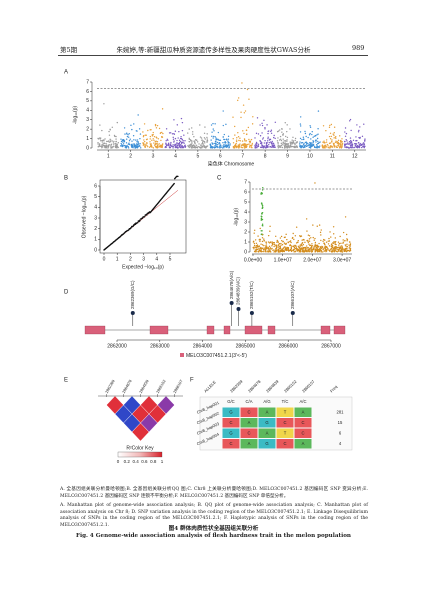  Describe the element at coordinates (227, 330) in the screenshot. I see `exon` at that location.